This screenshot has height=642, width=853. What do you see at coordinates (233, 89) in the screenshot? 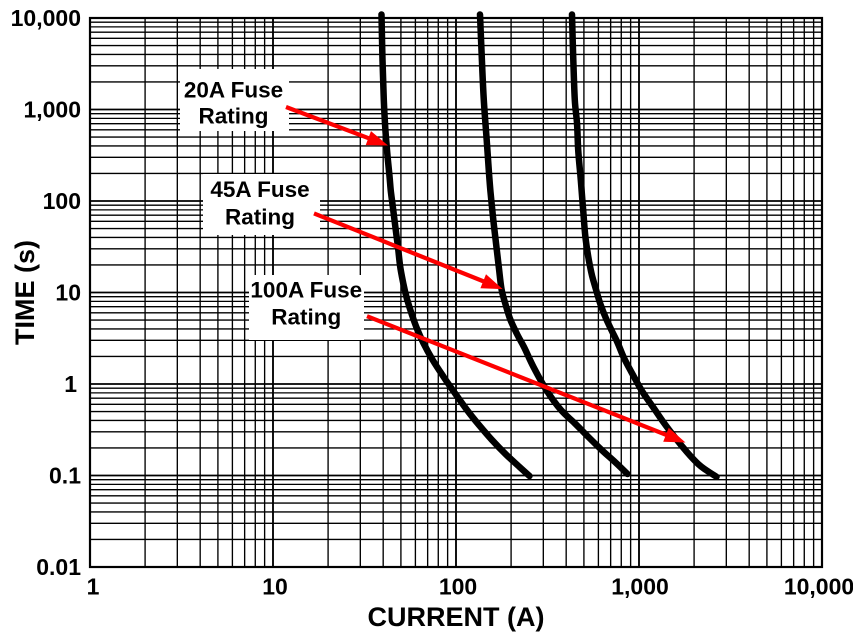
I see `svg-text: 20A Fuse` at bounding box center [233, 89].